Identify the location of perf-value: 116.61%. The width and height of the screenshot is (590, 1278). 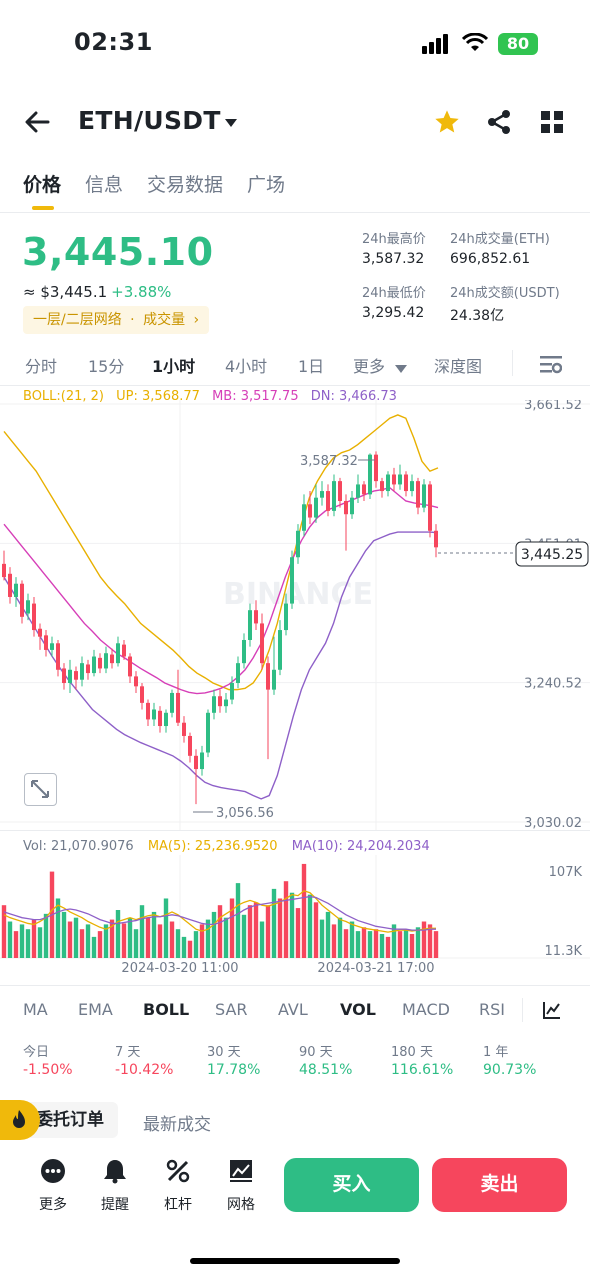
(422, 1070).